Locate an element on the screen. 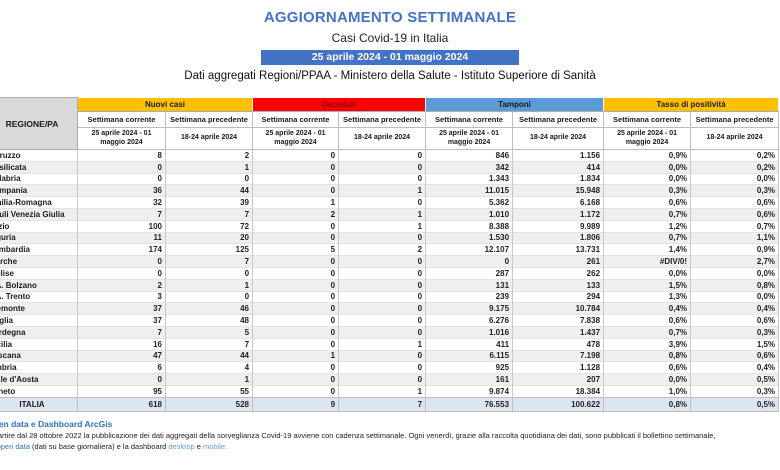 The width and height of the screenshot is (780, 470). cell-nuovi-casi-precedente: 0 is located at coordinates (209, 296).